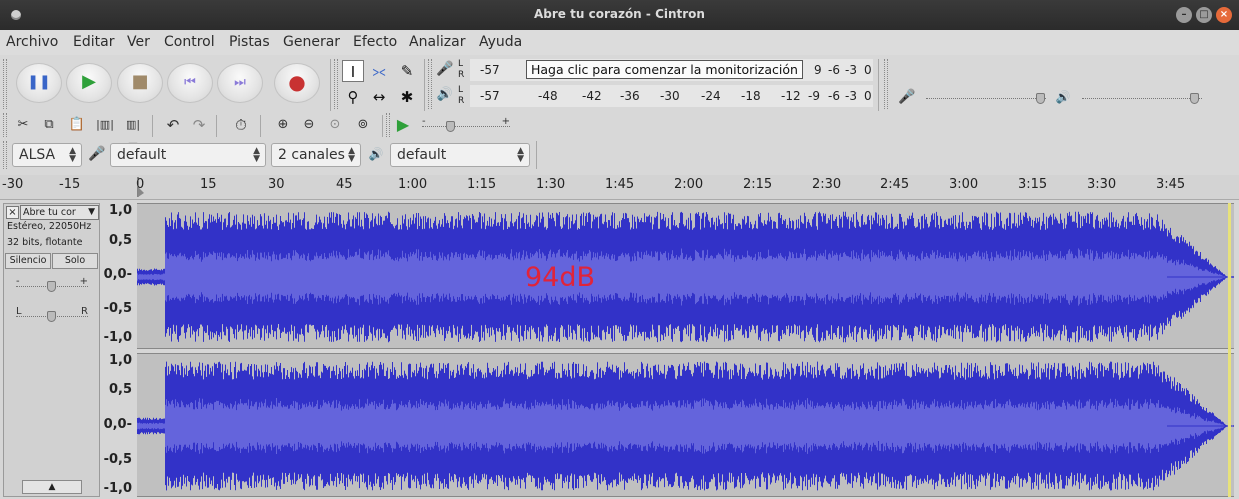  I want to click on undo-icon: ↶, so click(173, 125).